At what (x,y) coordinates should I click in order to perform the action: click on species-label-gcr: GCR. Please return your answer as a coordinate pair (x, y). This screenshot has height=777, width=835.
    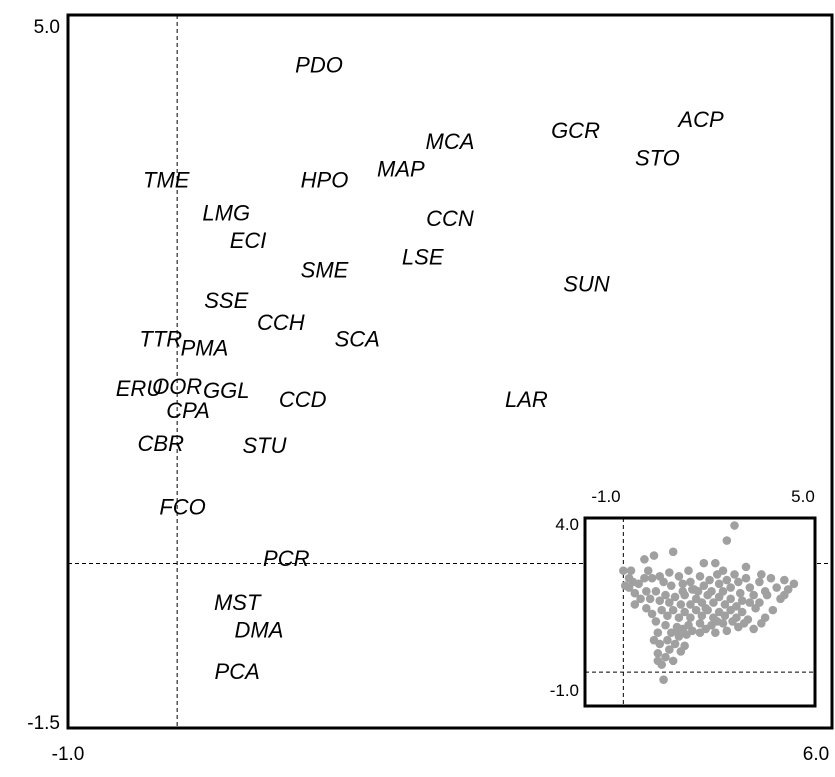
    Looking at the image, I should click on (575, 130).